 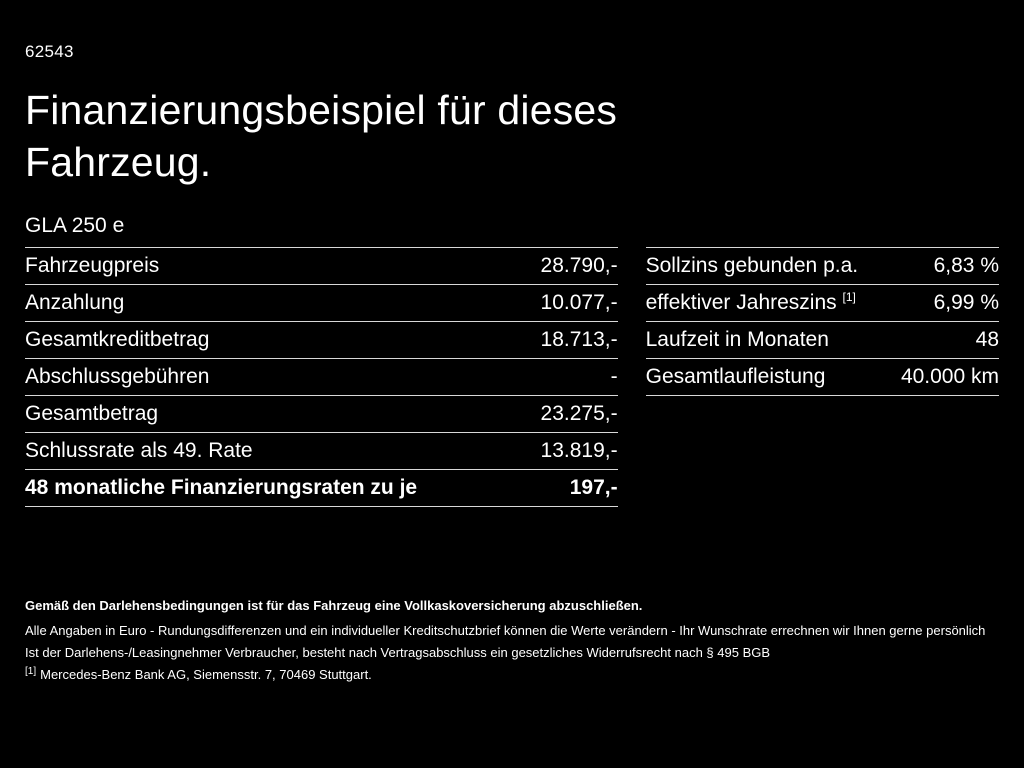 What do you see at coordinates (49, 51) in the screenshot?
I see `reference-number: 62543` at bounding box center [49, 51].